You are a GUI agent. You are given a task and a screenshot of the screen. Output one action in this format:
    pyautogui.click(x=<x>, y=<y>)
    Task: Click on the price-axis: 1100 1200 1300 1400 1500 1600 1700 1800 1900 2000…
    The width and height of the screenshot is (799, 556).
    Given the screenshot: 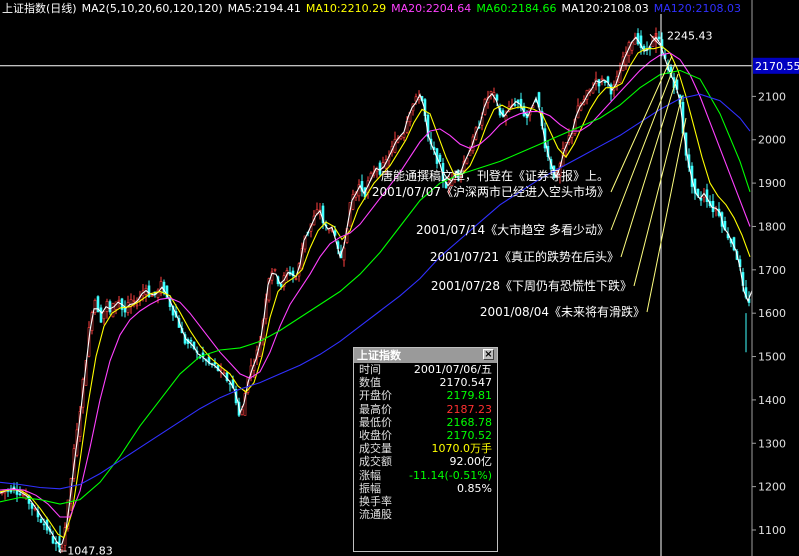 What is the action you would take?
    pyautogui.click(x=775, y=278)
    